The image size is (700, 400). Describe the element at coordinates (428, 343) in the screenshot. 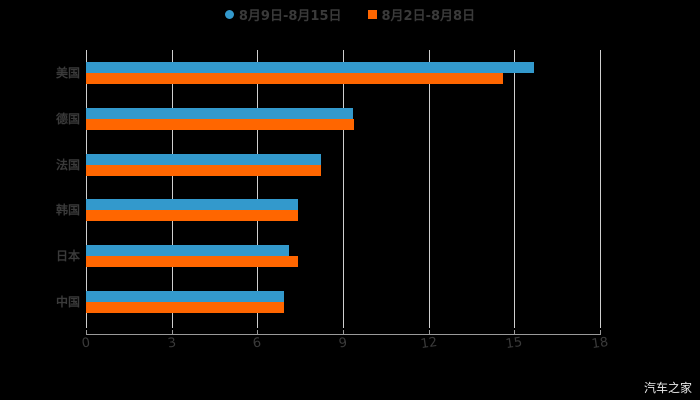

I see `x-tick-label: 12` at that location.